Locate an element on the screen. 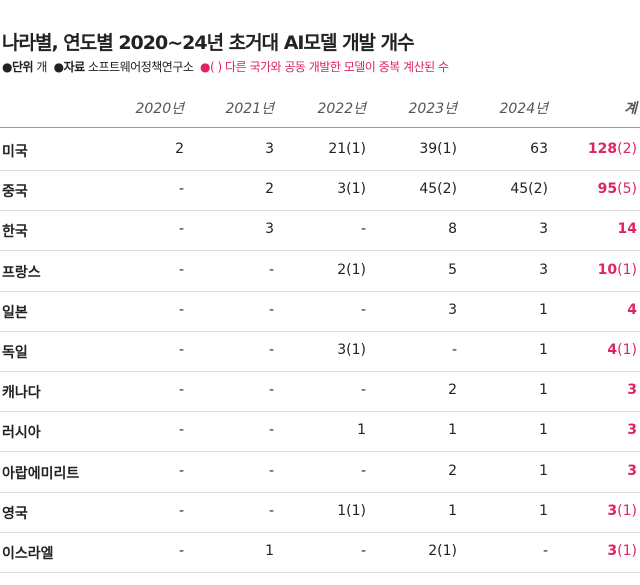 The width and height of the screenshot is (640, 585). total-value: 128 is located at coordinates (602, 149).